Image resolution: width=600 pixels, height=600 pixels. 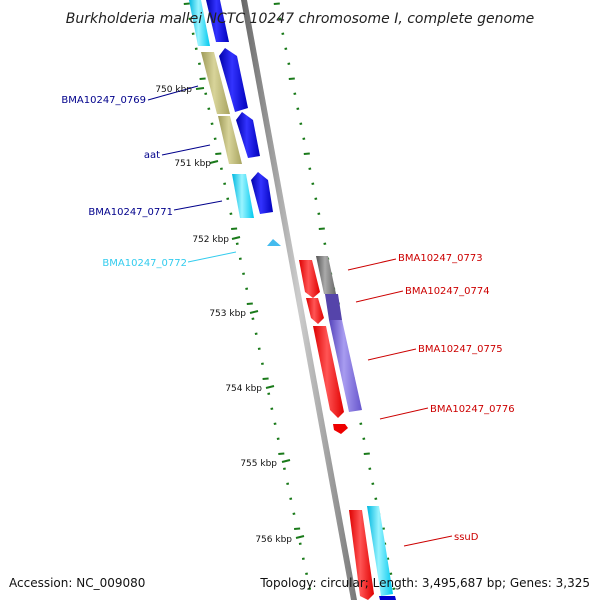 What do you see at coordinates (328, 372) in the screenshot?
I see `gene-feature-0775-red` at bounding box center [328, 372].